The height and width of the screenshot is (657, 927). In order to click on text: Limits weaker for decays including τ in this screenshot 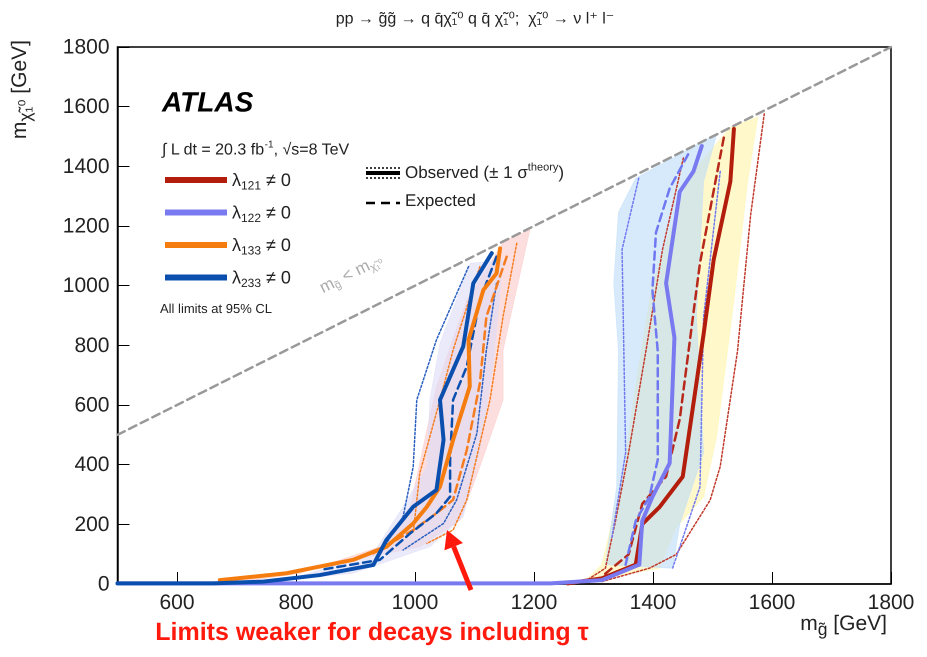, I will do `click(372, 632)`.